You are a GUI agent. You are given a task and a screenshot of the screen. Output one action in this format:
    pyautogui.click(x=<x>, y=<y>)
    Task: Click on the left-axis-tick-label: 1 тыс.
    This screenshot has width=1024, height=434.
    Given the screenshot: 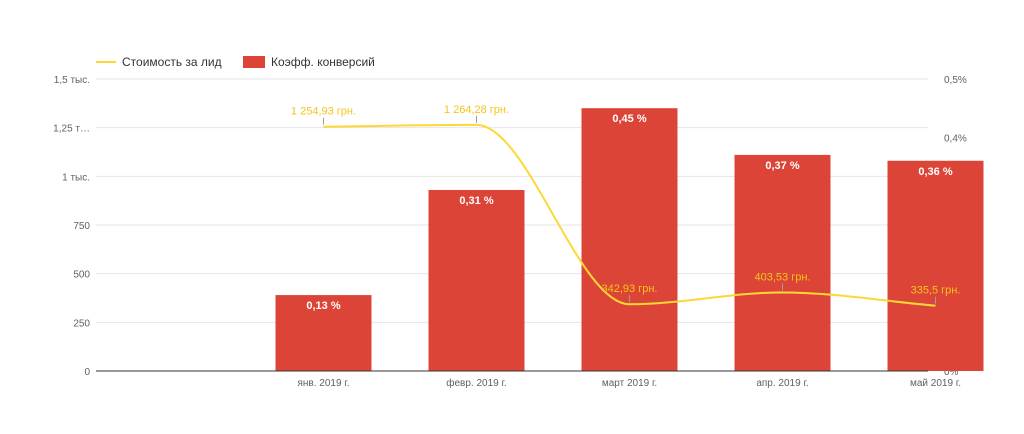 What is the action you would take?
    pyautogui.click(x=76, y=177)
    